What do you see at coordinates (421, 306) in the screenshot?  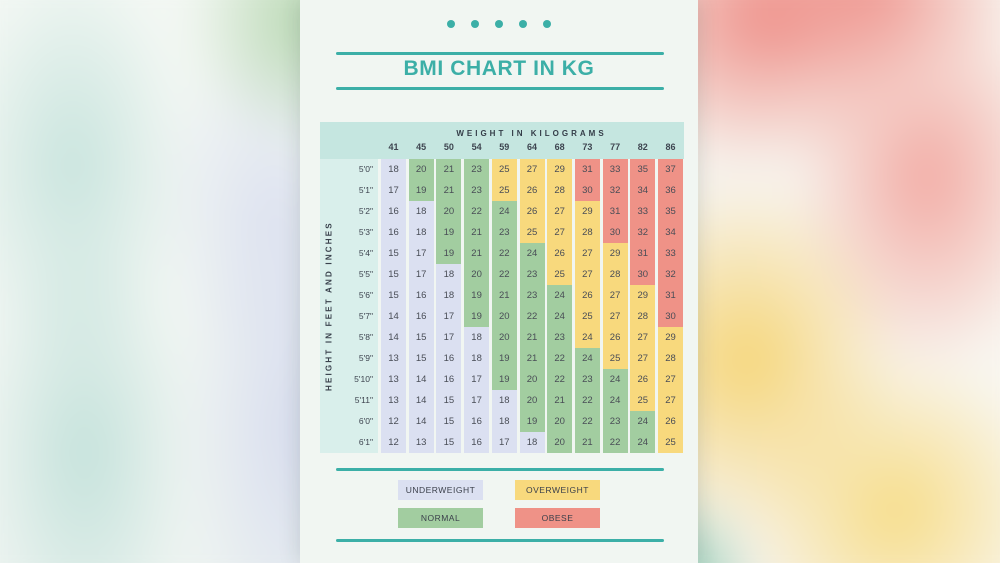 I see `bmi-column-strip: 20 19 18 18 17 17 16 16 15 15 14 14 14 13` at bounding box center [421, 306].